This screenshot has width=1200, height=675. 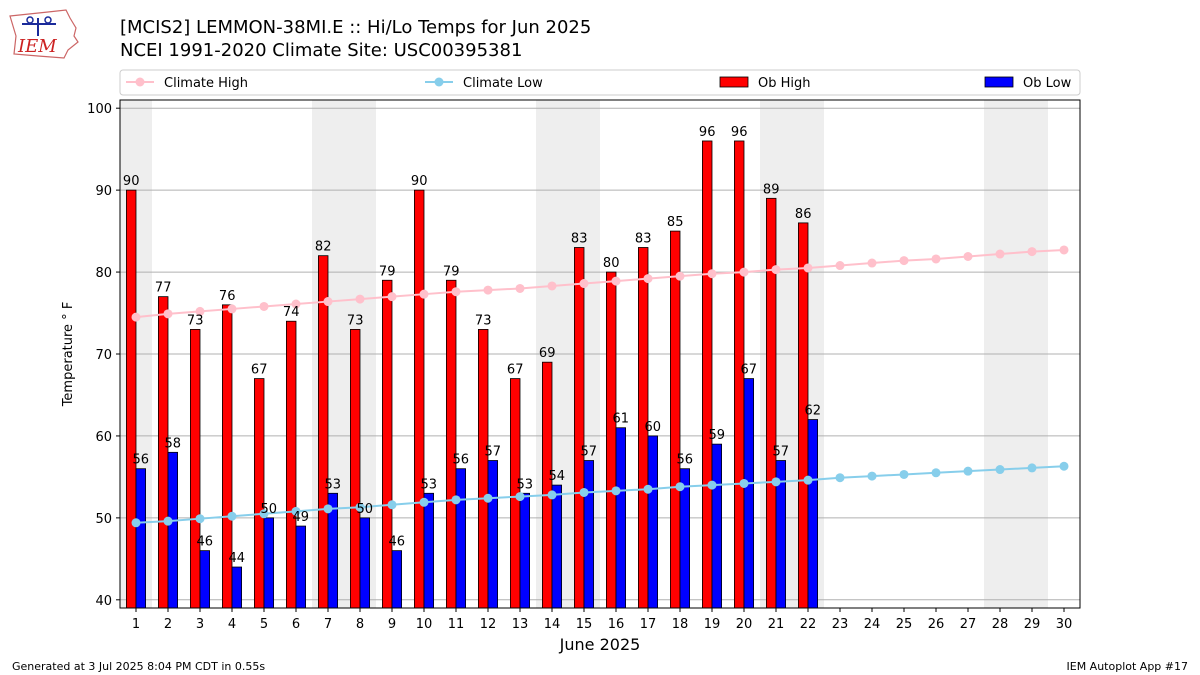 I want to click on y-axis-ticks: 40 50 60 70 80 90 100, so click(x=103, y=355).